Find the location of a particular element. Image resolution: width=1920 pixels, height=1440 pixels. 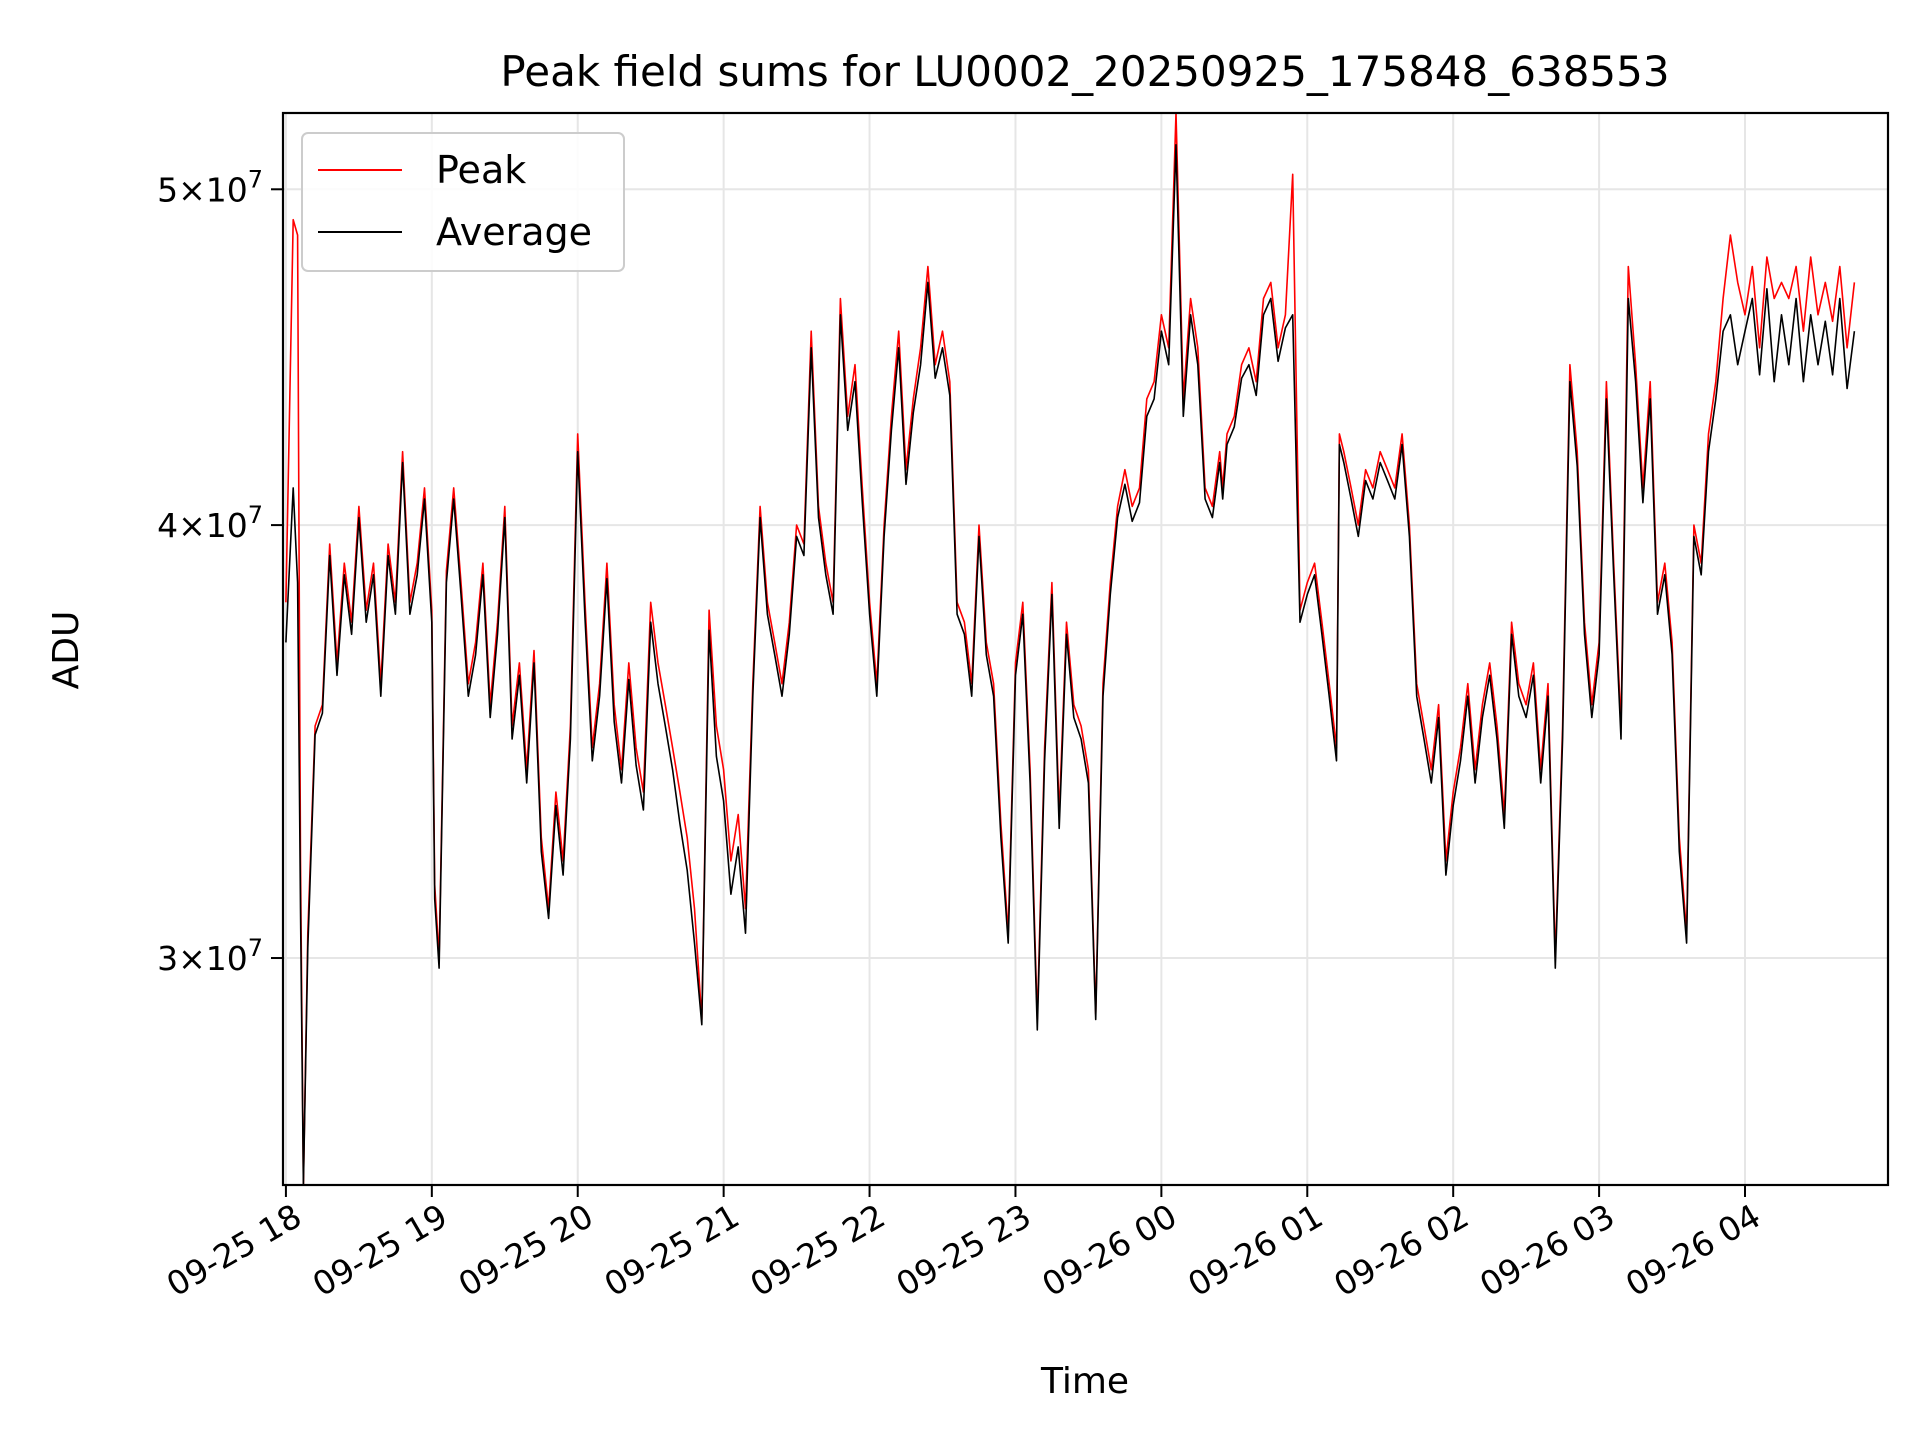

legend-frame is located at coordinates (463, 202).